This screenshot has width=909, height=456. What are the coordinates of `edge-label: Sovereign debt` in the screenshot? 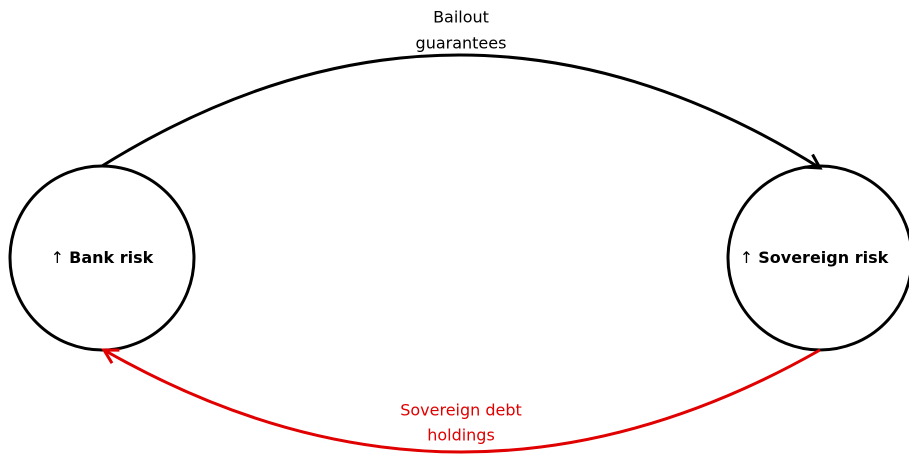 It's located at (461, 410).